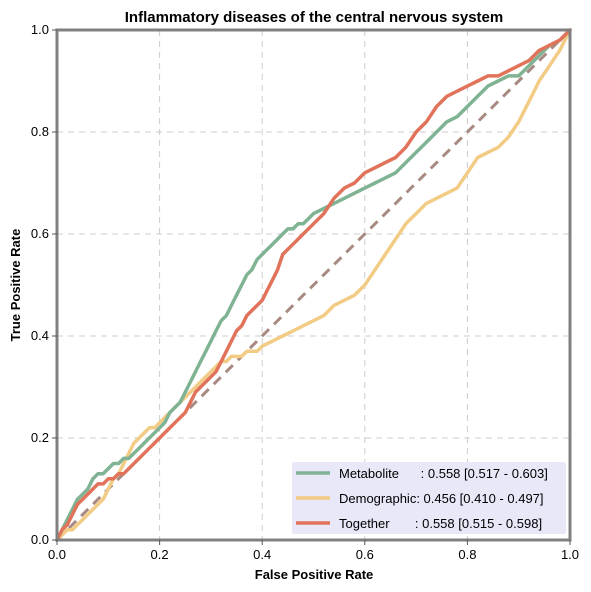  What do you see at coordinates (365, 554) in the screenshot?
I see `x-tick-label: 0.6` at bounding box center [365, 554].